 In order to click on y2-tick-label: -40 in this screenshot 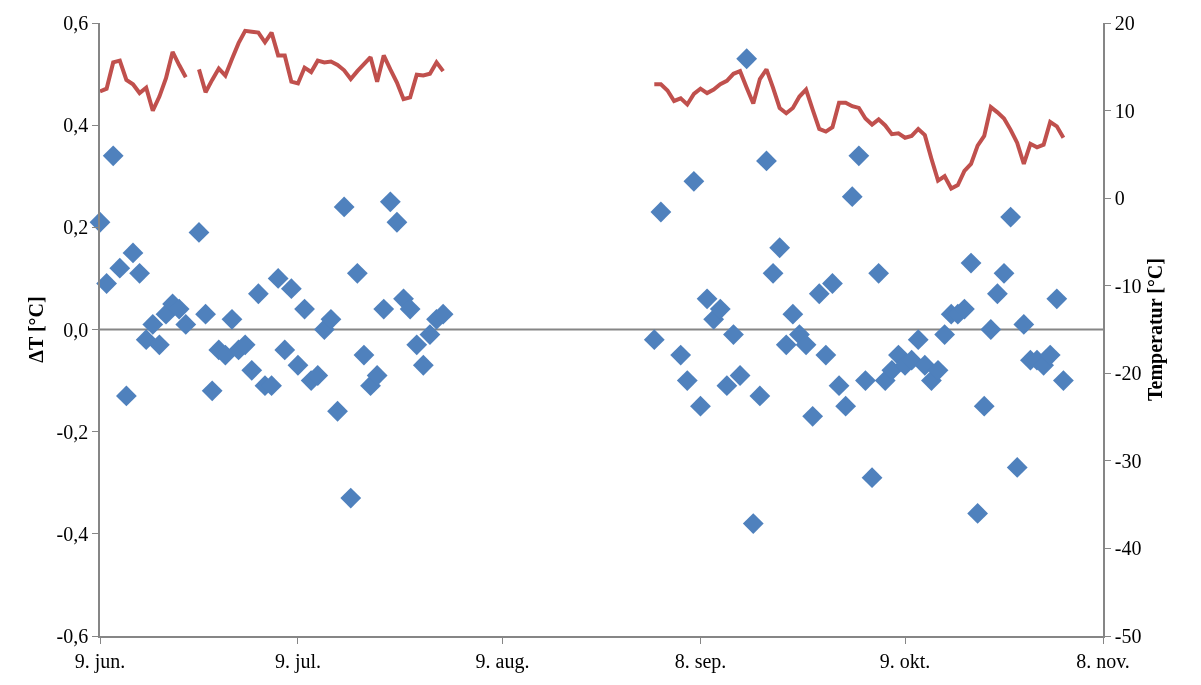, I will do `click(1128, 548)`.